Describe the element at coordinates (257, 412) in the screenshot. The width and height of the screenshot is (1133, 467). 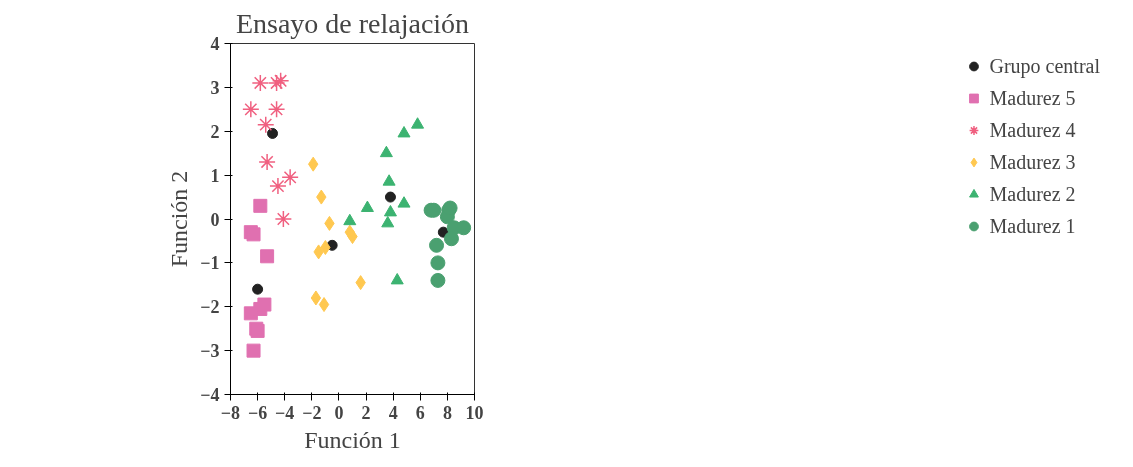
I see `x-tick-label: −6` at that location.